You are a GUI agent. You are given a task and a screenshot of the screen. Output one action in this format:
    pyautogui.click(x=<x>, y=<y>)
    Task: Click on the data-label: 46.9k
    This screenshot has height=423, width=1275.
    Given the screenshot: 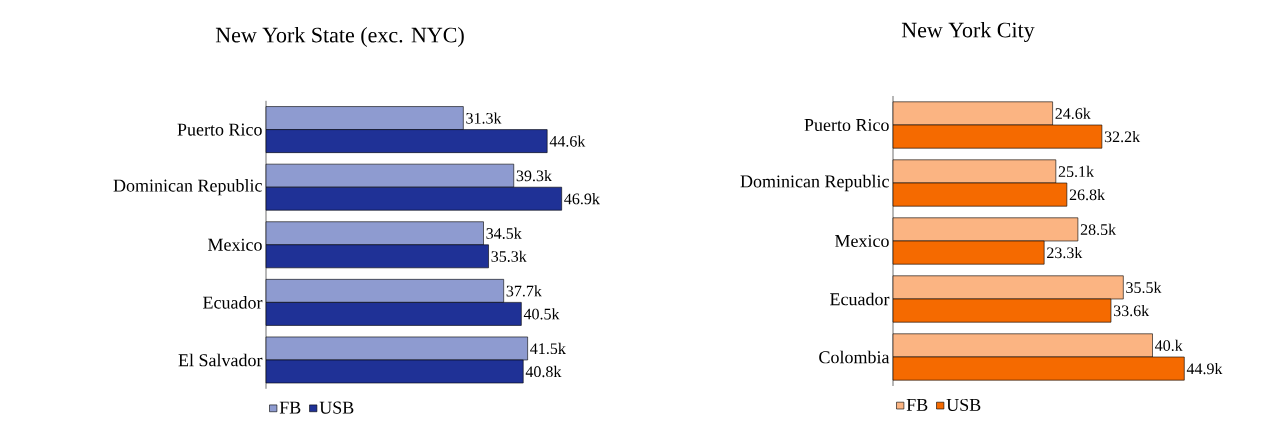 What is the action you would take?
    pyautogui.click(x=582, y=199)
    